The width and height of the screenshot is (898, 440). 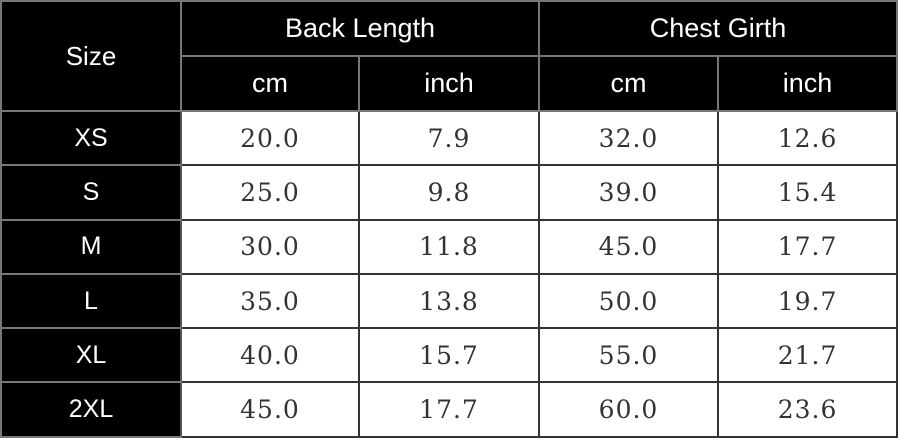 I want to click on back-length-header: Back Length, so click(x=360, y=28).